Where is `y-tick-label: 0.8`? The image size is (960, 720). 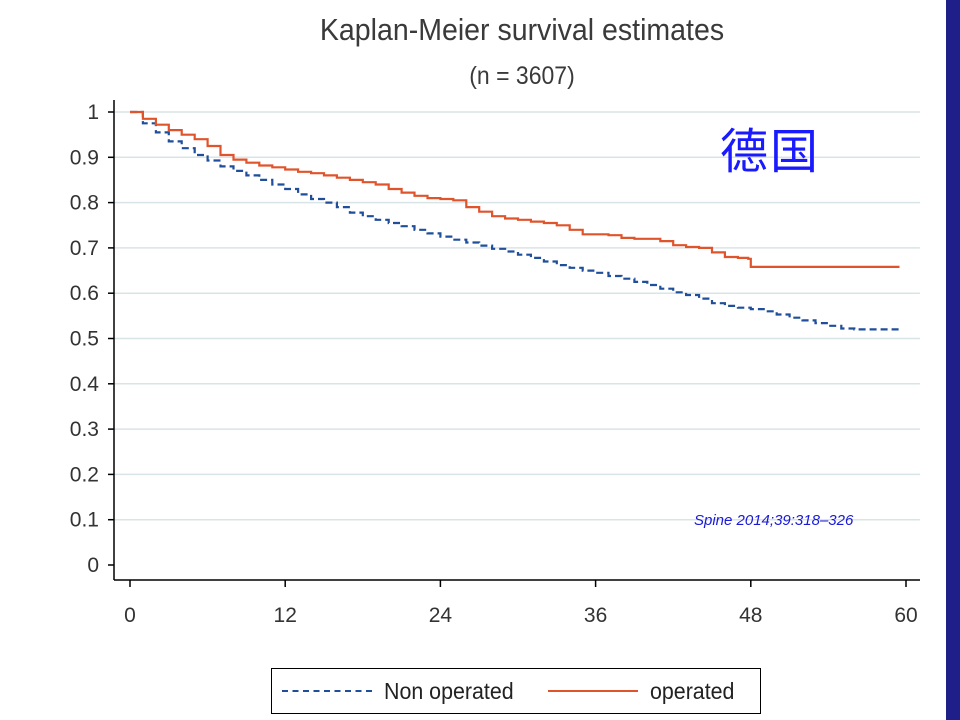
y-tick-label: 0.8 is located at coordinates (84, 203).